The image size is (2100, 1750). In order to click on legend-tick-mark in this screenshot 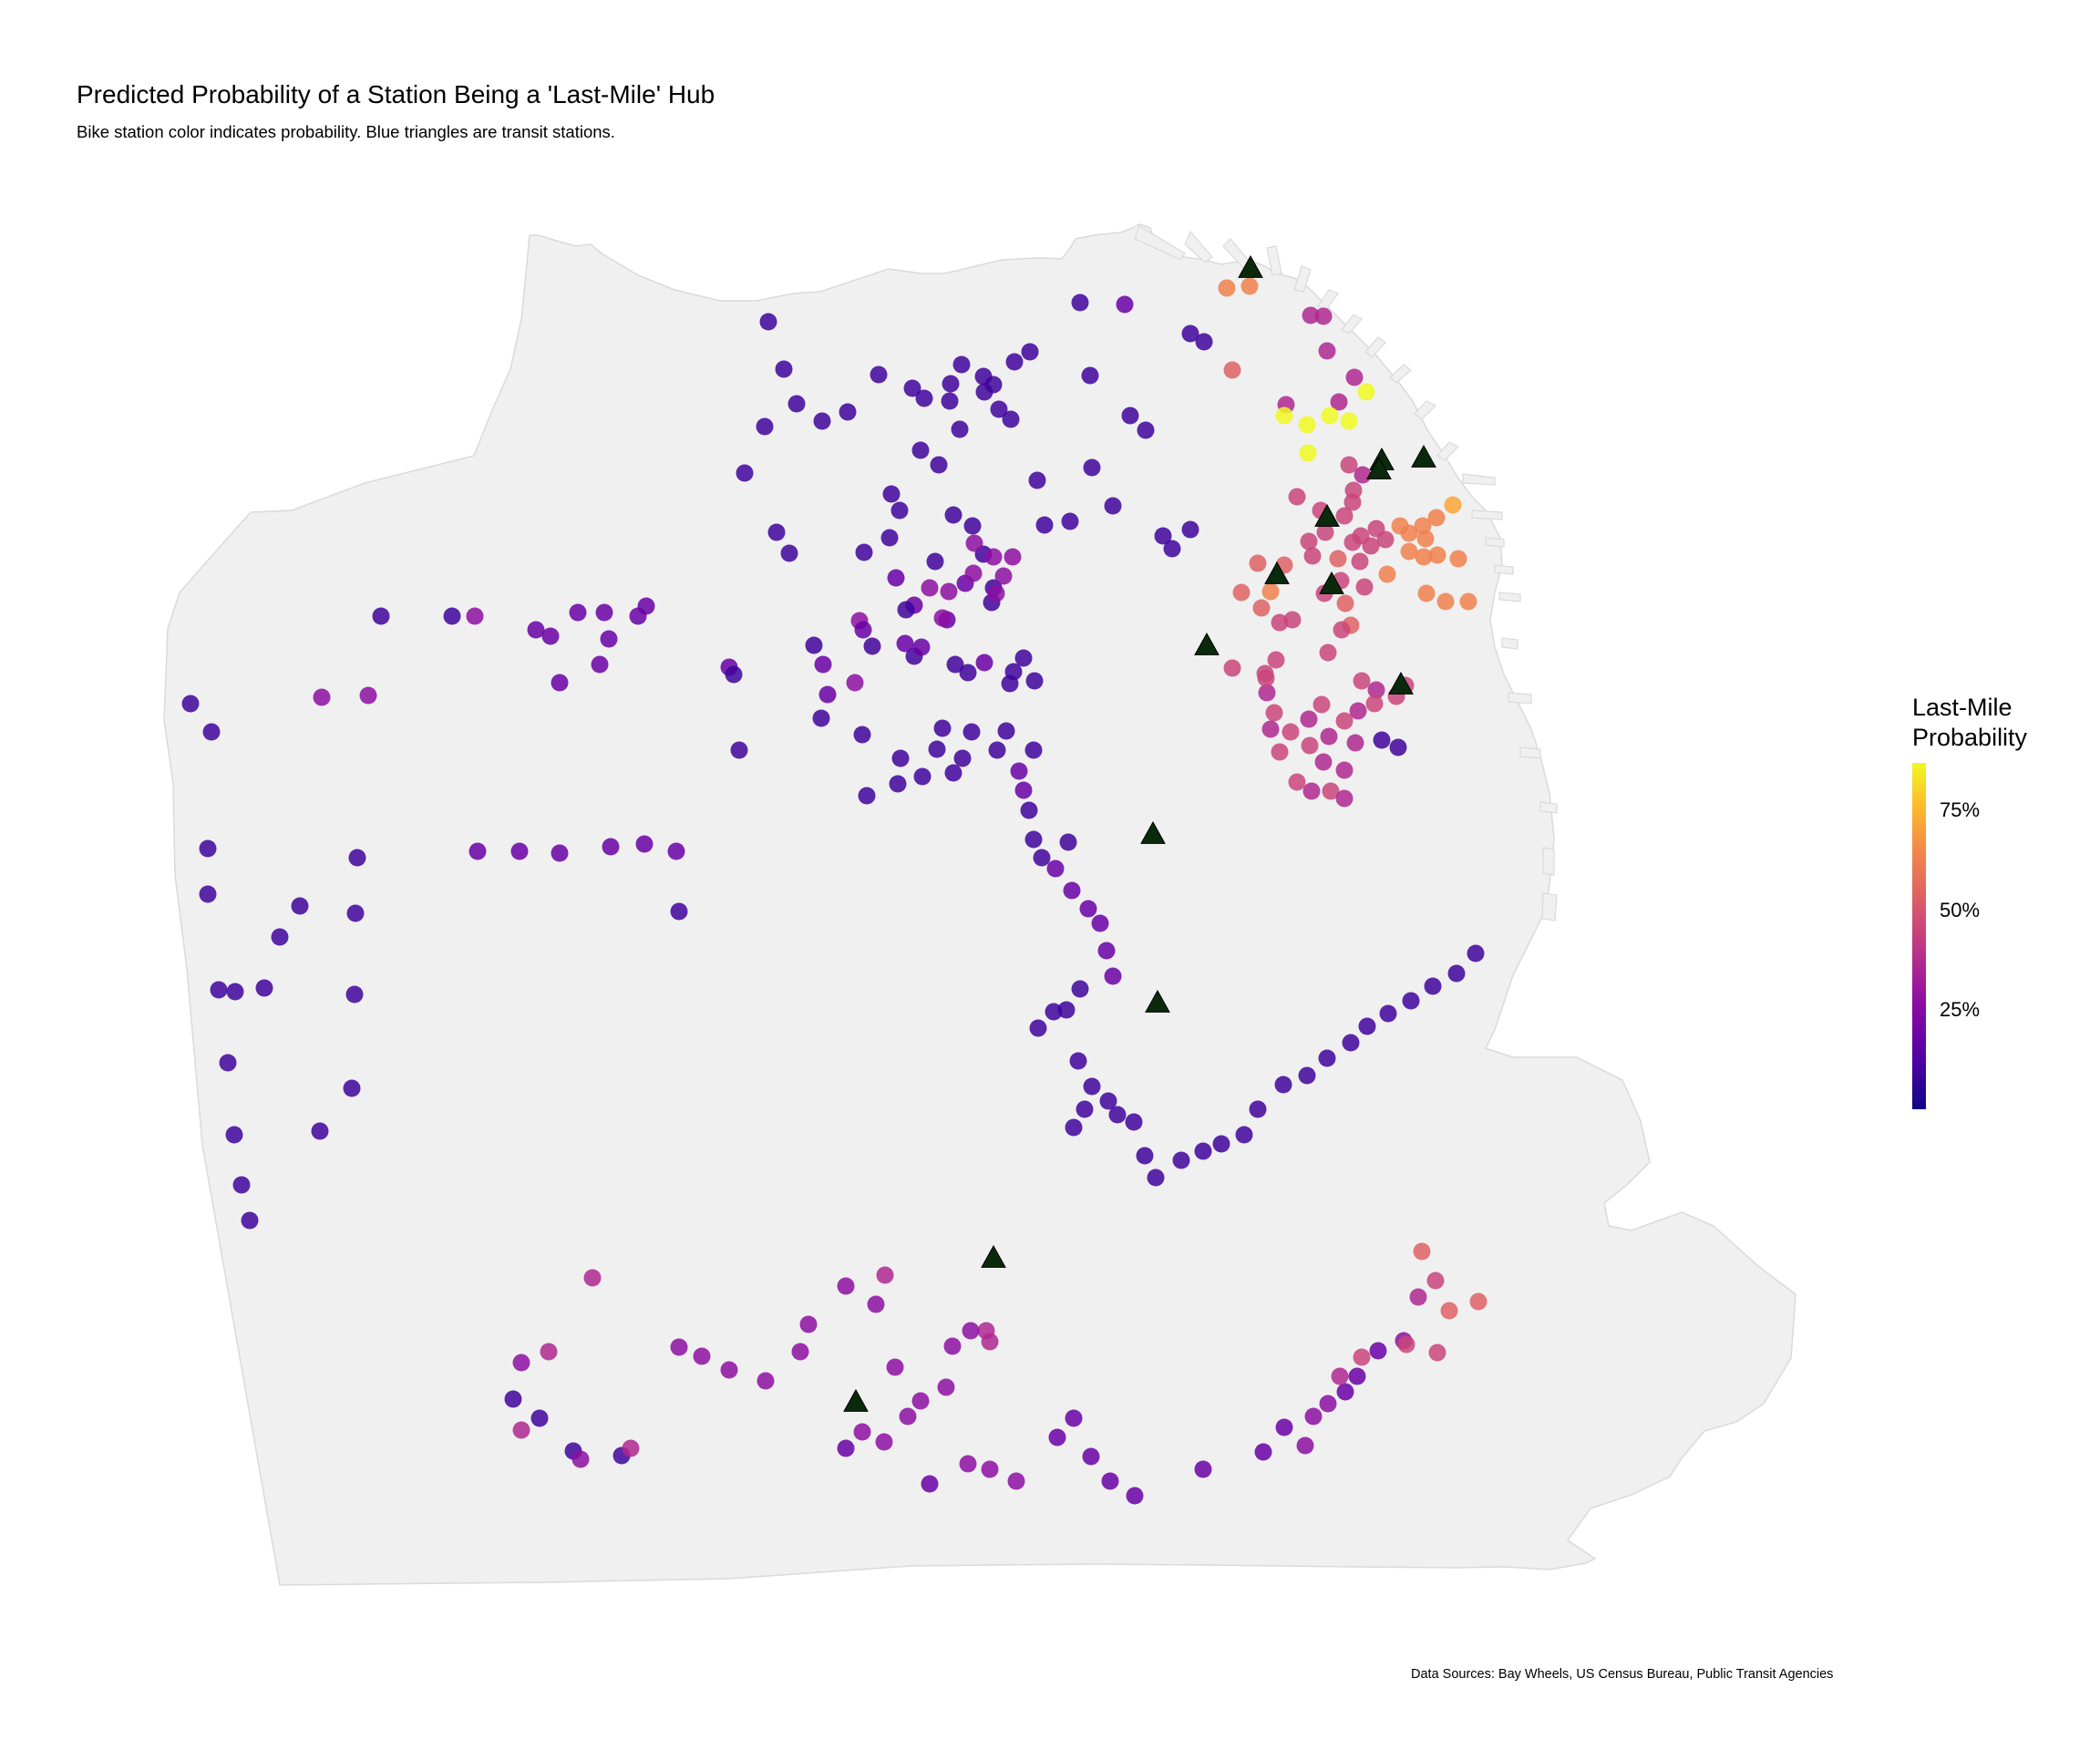, I will do `click(1929, 1010)`.